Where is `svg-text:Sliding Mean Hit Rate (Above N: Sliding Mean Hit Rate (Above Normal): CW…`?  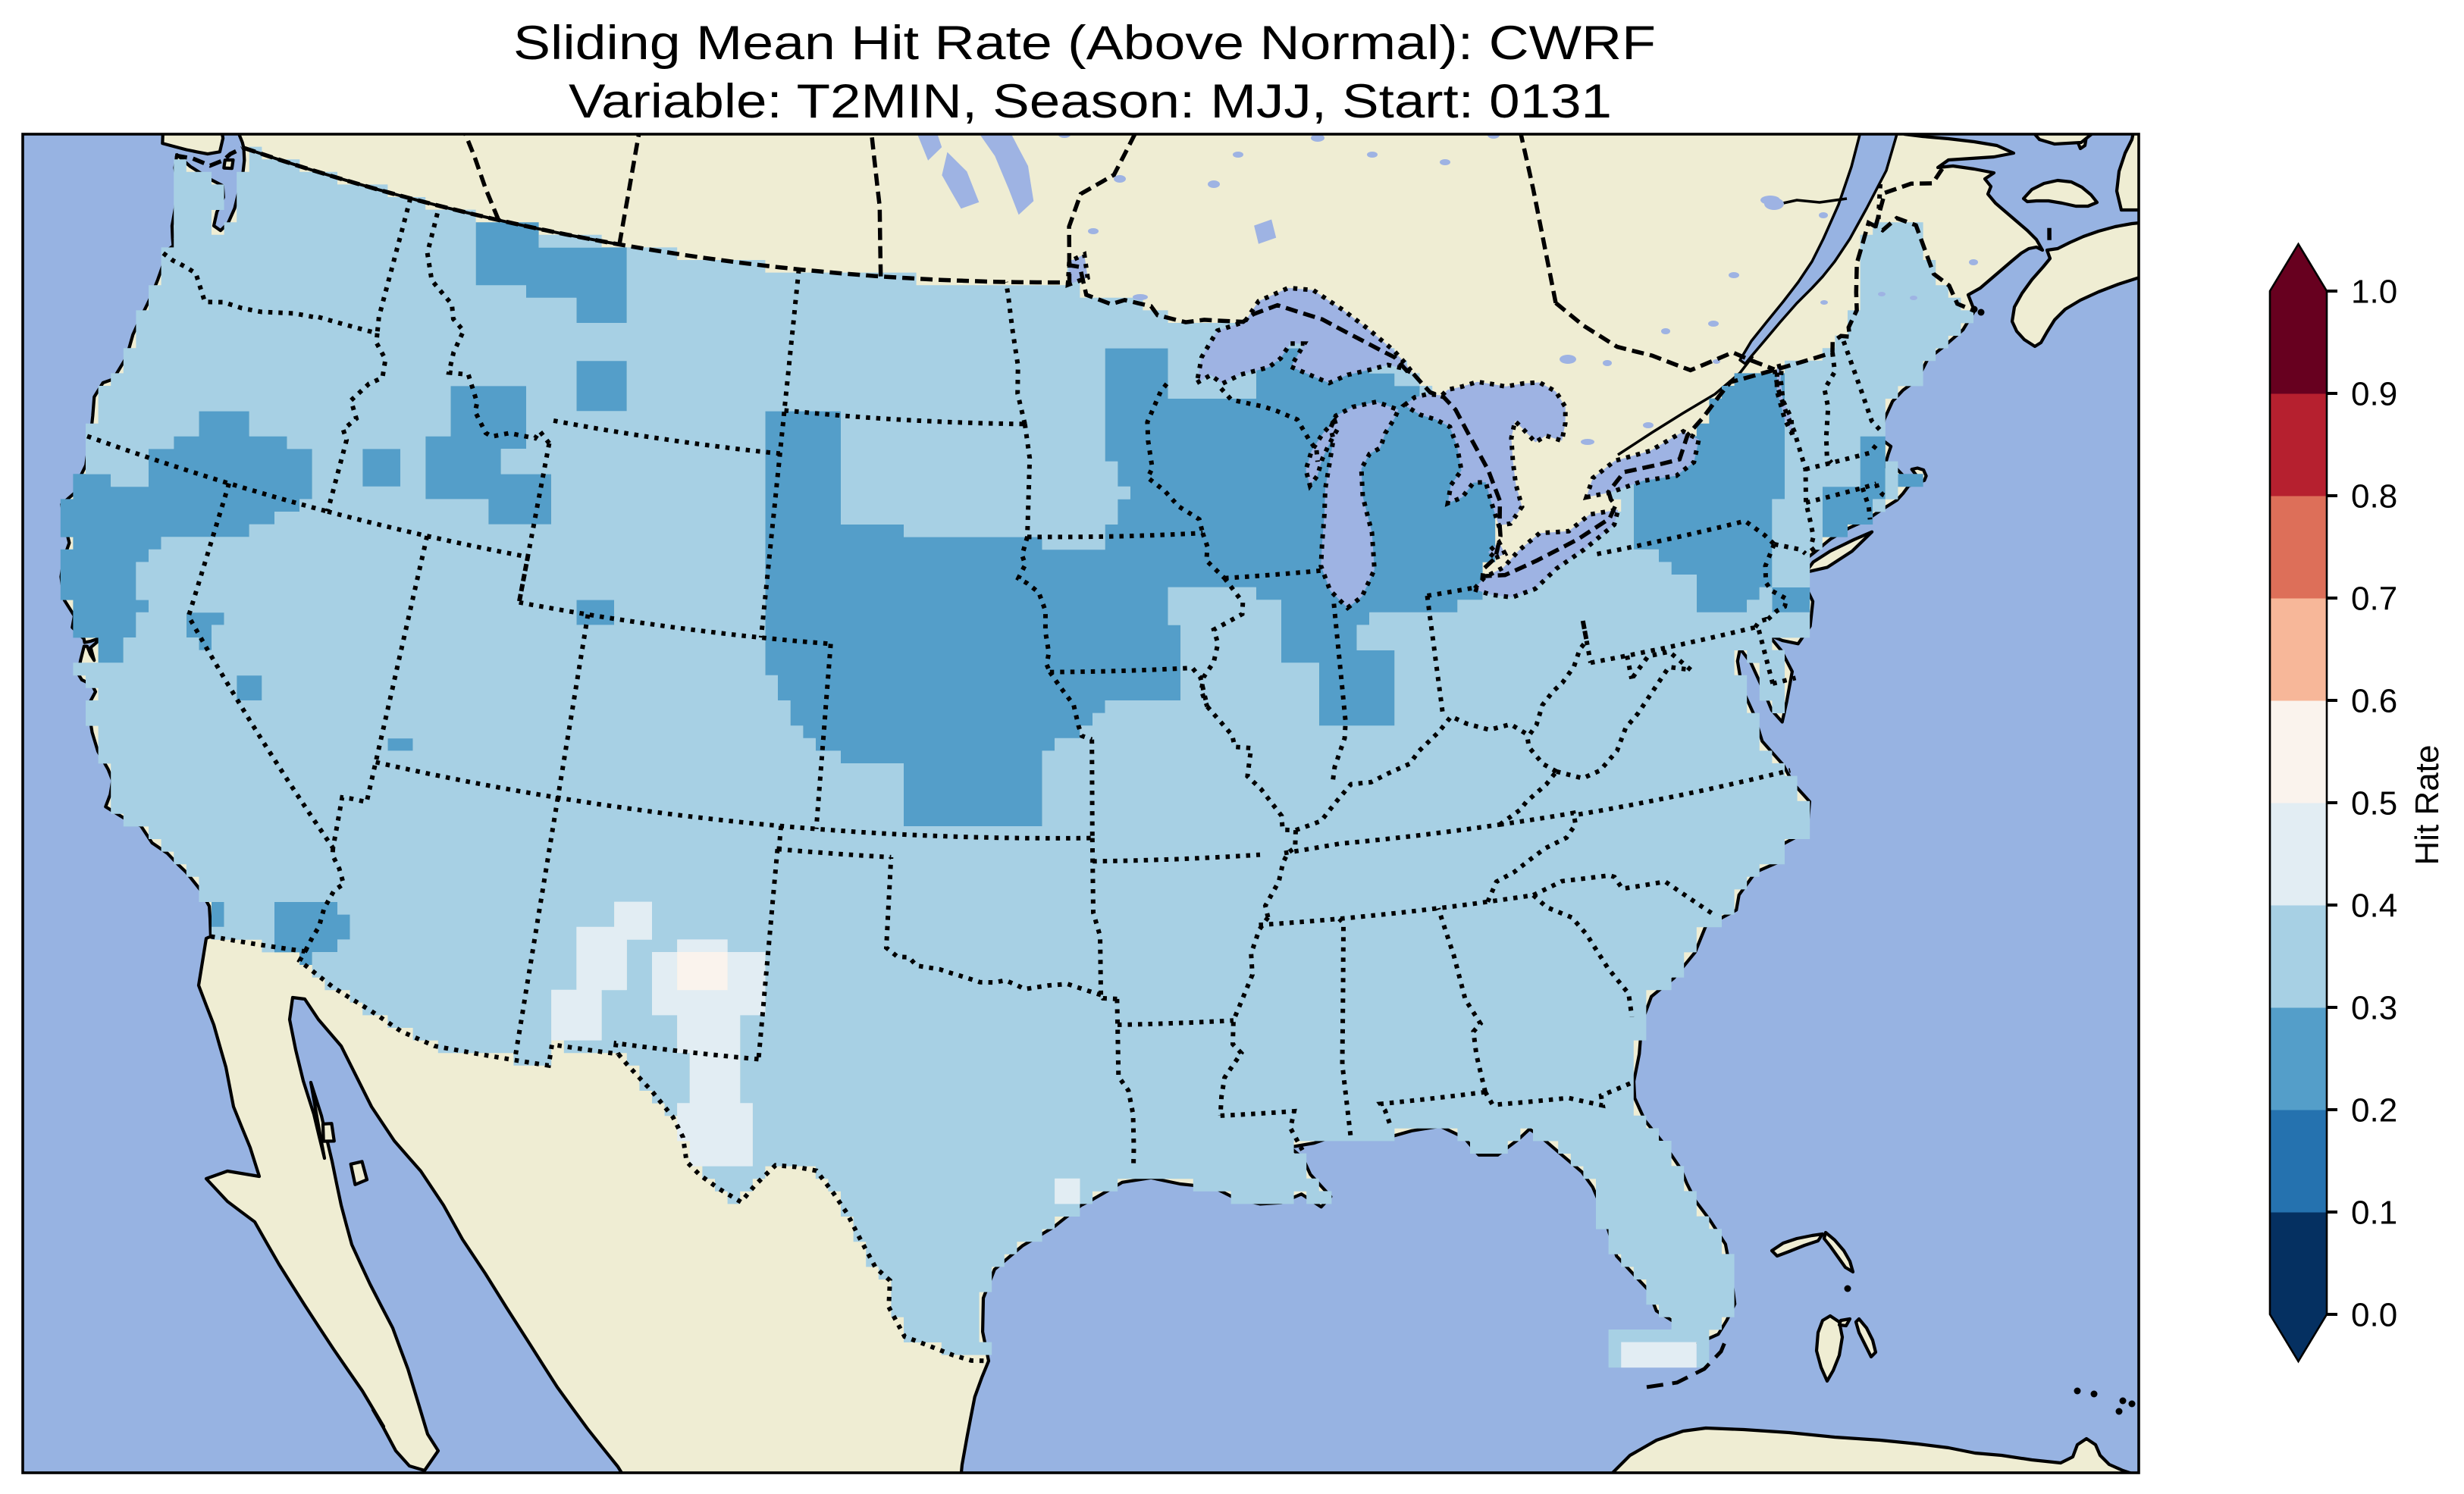
svg-text:Sliding Mean Hit Rate (Above N: Sliding Mean Hit Rate (Above Normal): CW… is located at coordinates (1084, 43).